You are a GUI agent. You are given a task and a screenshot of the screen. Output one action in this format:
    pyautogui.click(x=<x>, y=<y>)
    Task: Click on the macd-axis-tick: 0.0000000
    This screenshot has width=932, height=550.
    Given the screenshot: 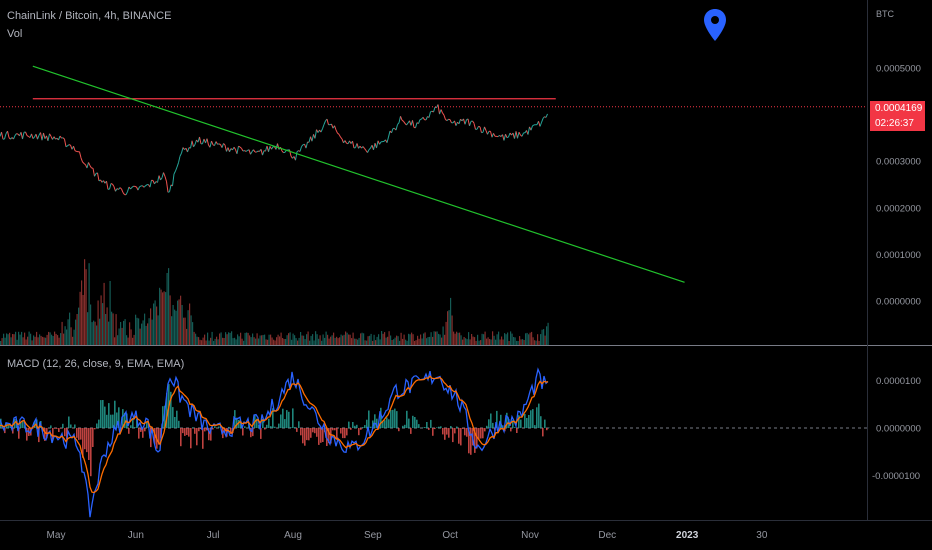 What is the action you would take?
    pyautogui.click(x=898, y=429)
    